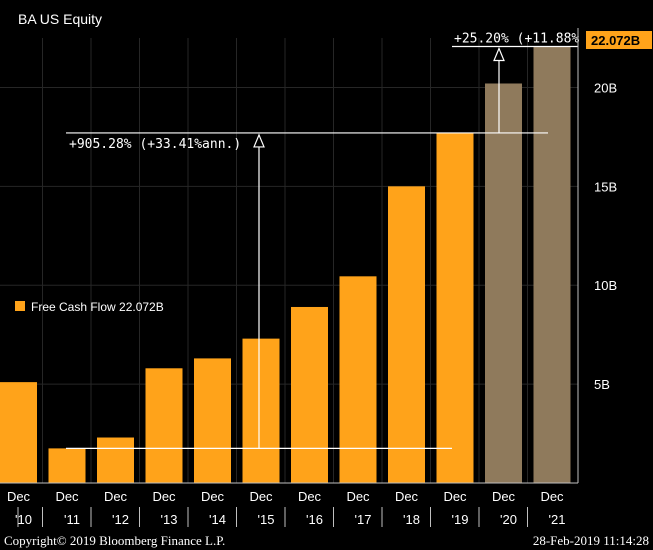 This screenshot has height=550, width=653. Describe the element at coordinates (411, 519) in the screenshot. I see `x-tick-year: '18` at that location.